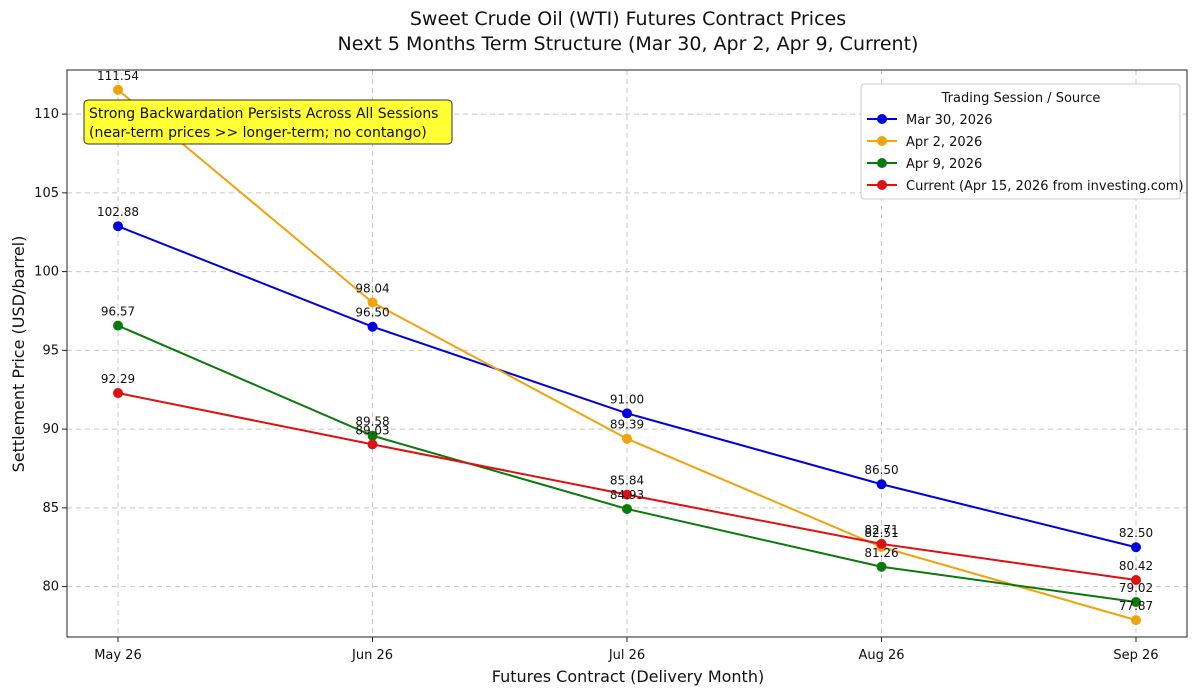  Describe the element at coordinates (372, 422) in the screenshot. I see `data-label: 89.58` at that location.